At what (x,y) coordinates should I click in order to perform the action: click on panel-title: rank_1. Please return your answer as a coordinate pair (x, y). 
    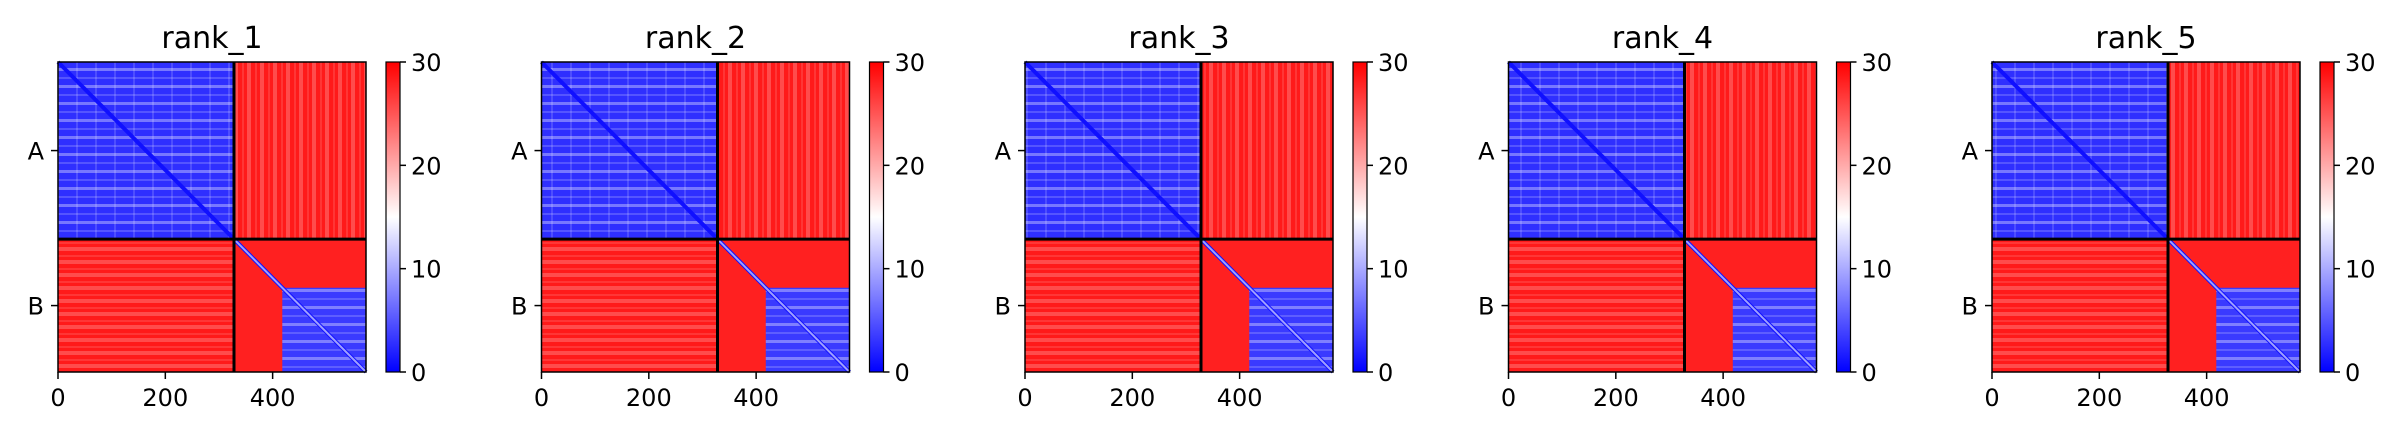
    Looking at the image, I should click on (211, 38).